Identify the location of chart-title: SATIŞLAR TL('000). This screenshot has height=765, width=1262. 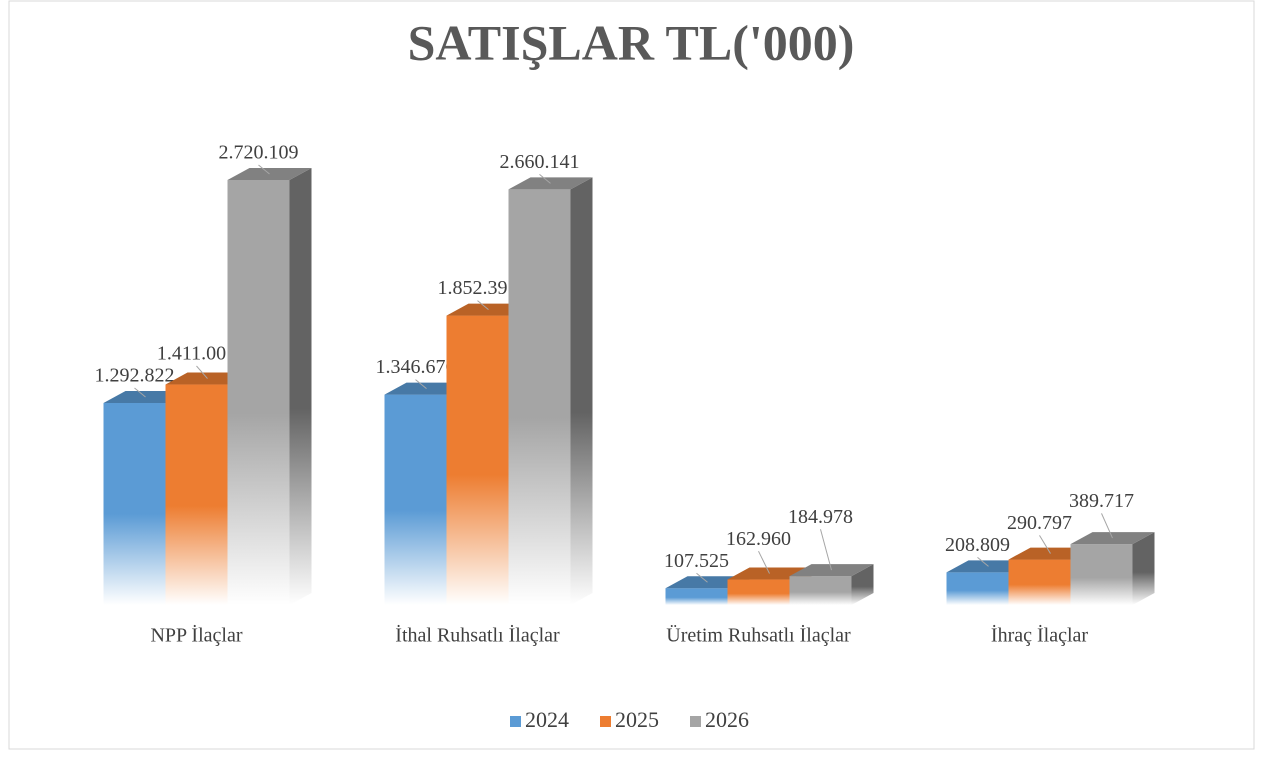
(631, 42).